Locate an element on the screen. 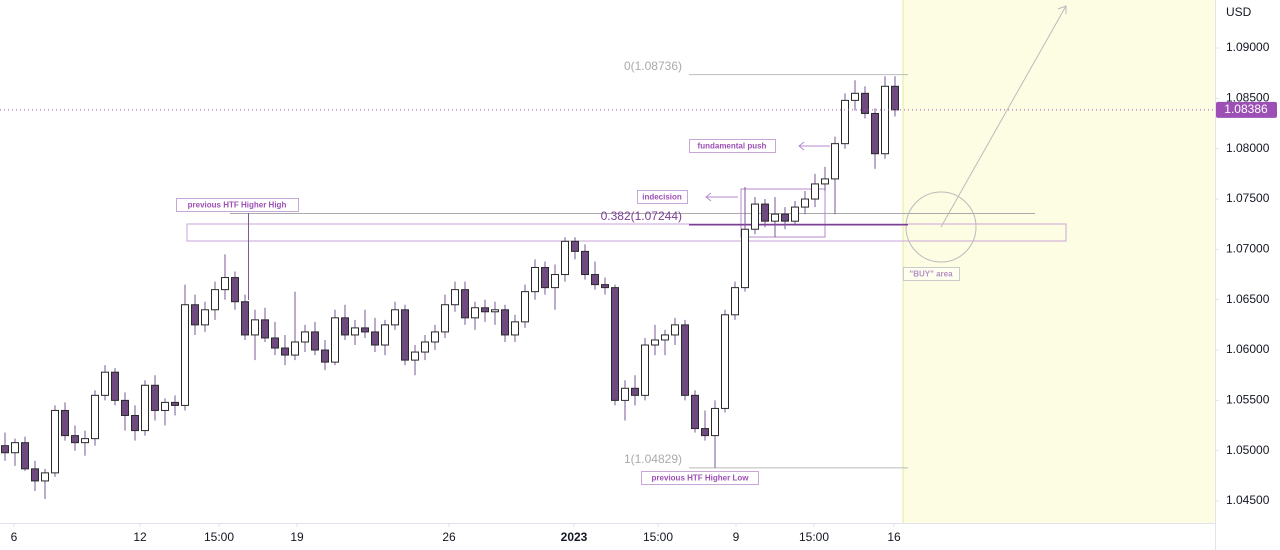 The height and width of the screenshot is (550, 1280). y-tick-label: 1.04500 is located at coordinates (1248, 500).